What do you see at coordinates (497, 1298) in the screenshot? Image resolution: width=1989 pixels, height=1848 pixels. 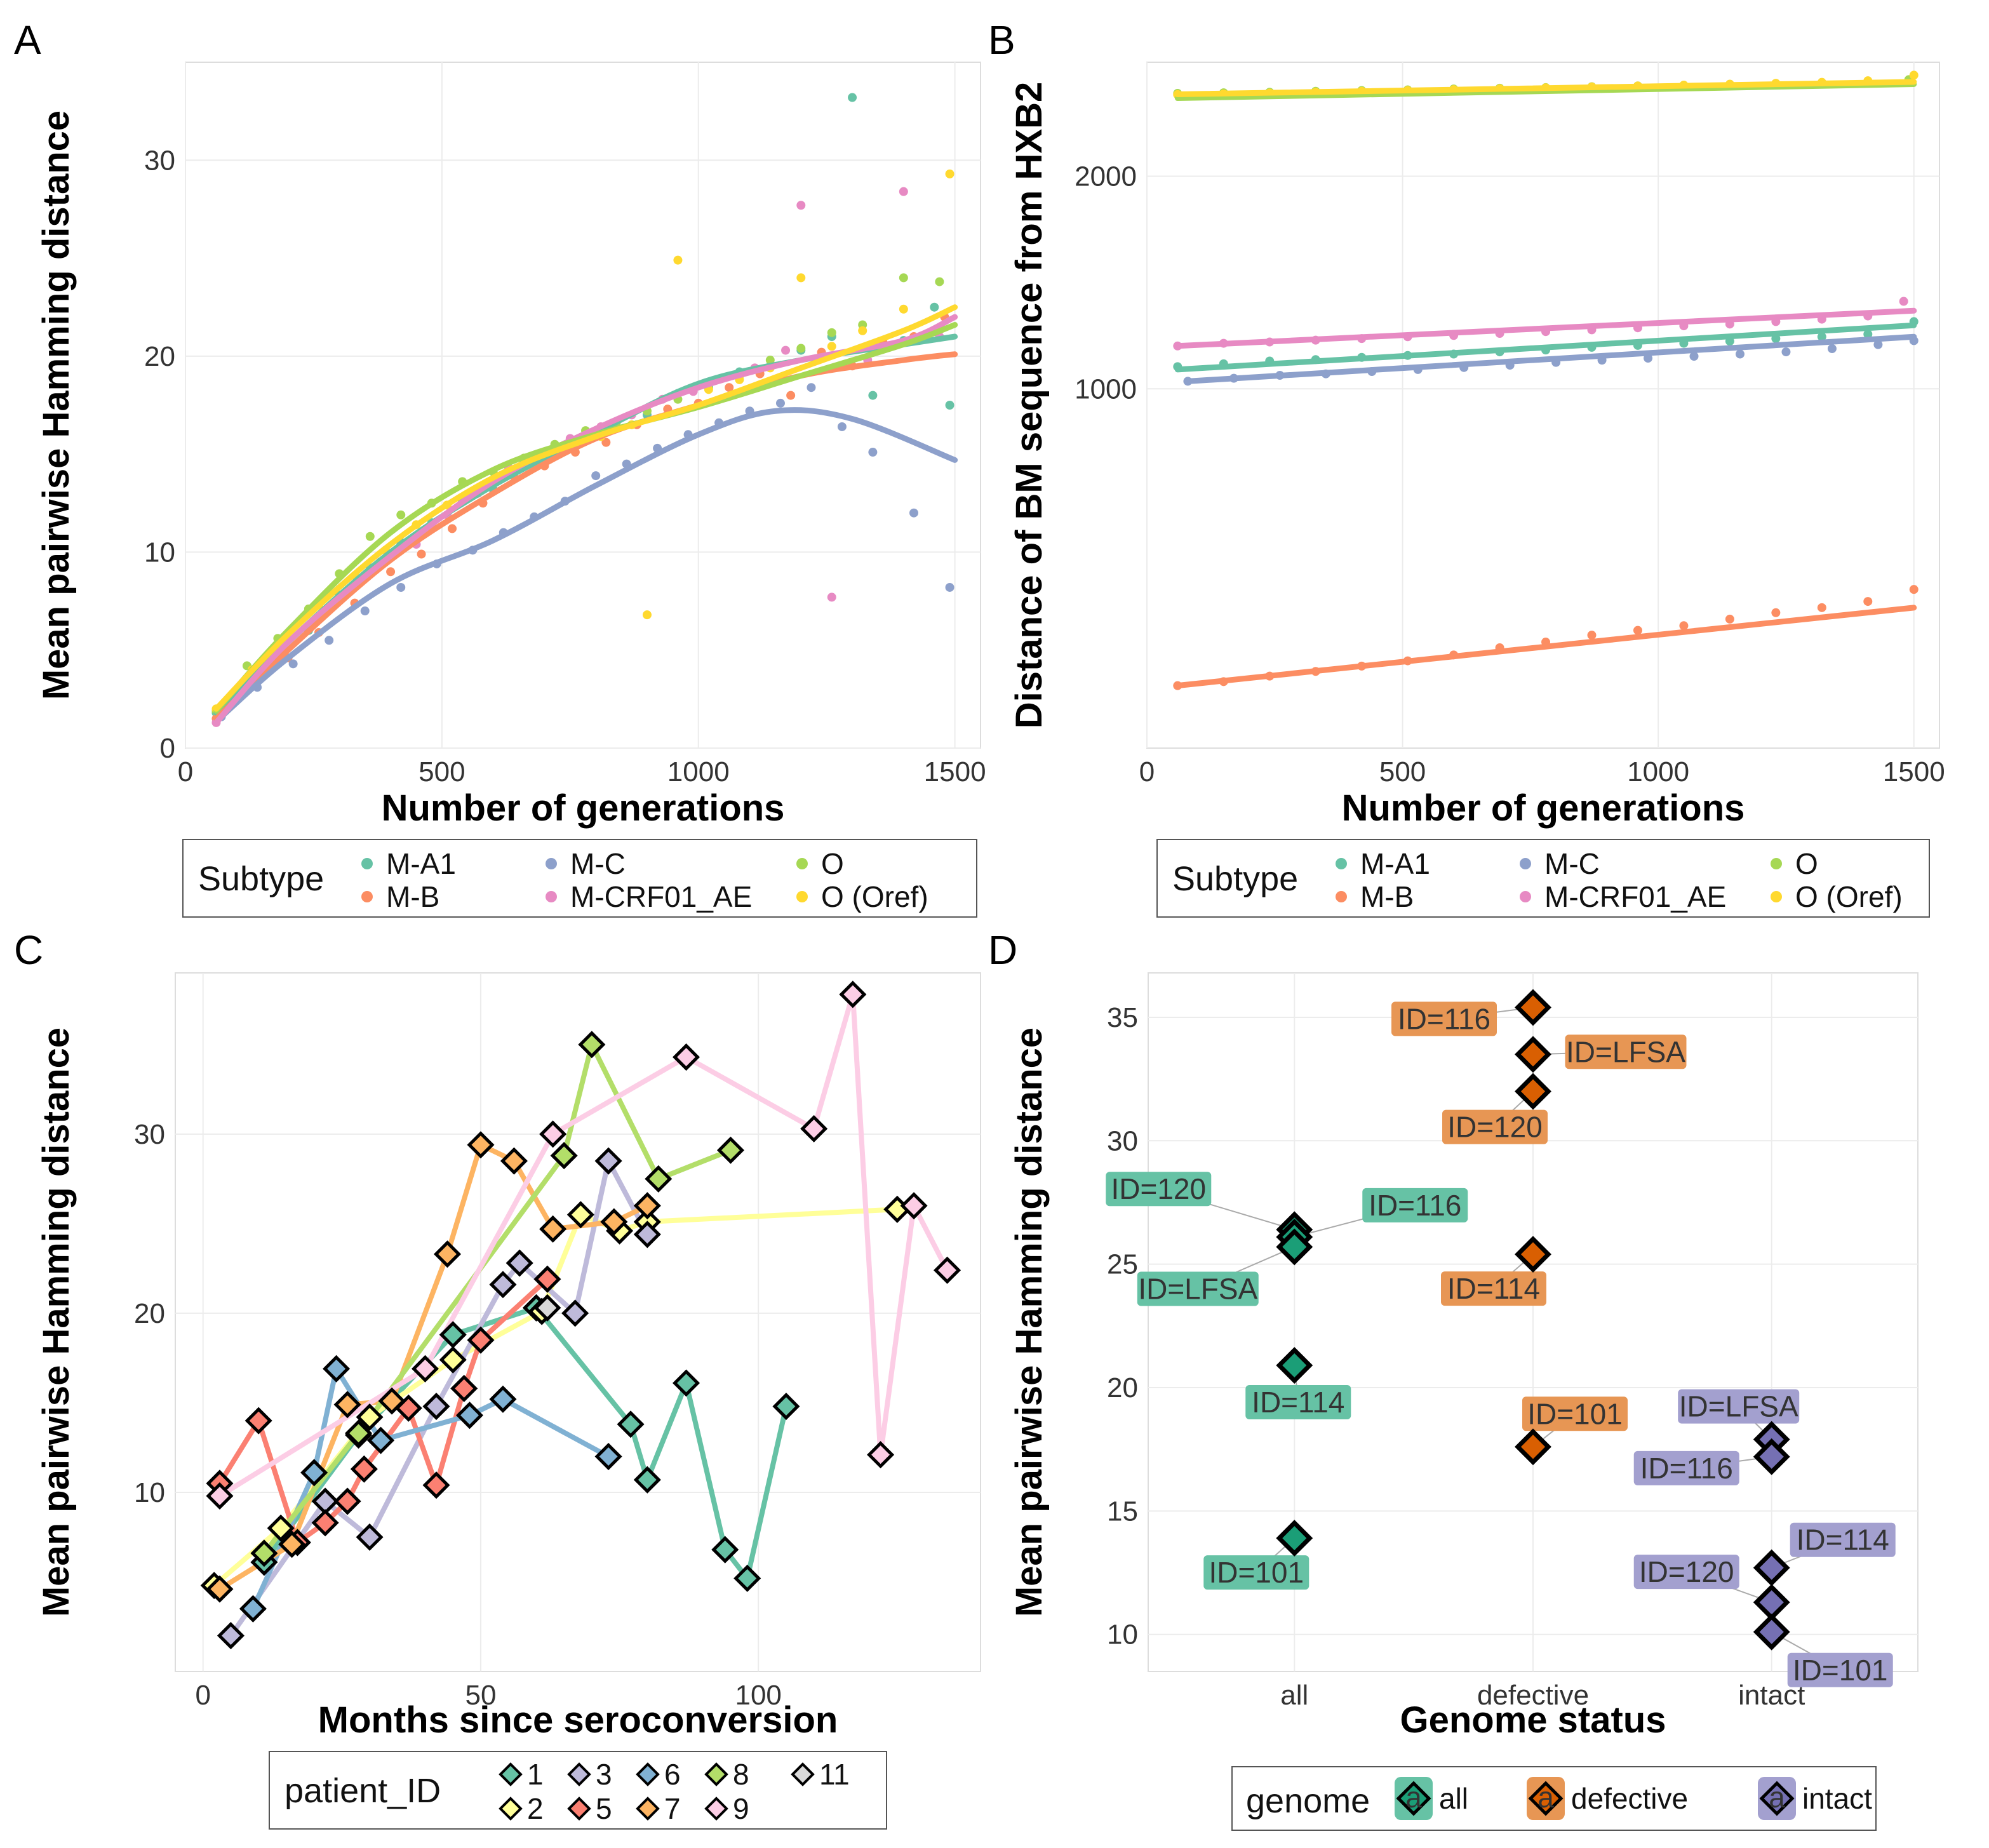 I see `series-line` at bounding box center [497, 1298].